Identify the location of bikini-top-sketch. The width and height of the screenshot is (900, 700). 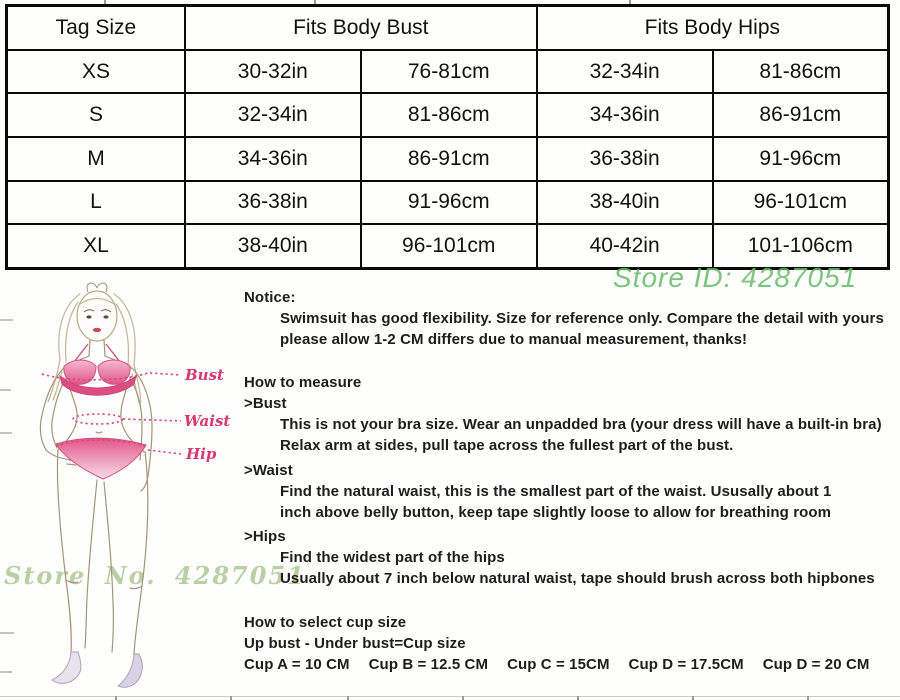
(98, 369).